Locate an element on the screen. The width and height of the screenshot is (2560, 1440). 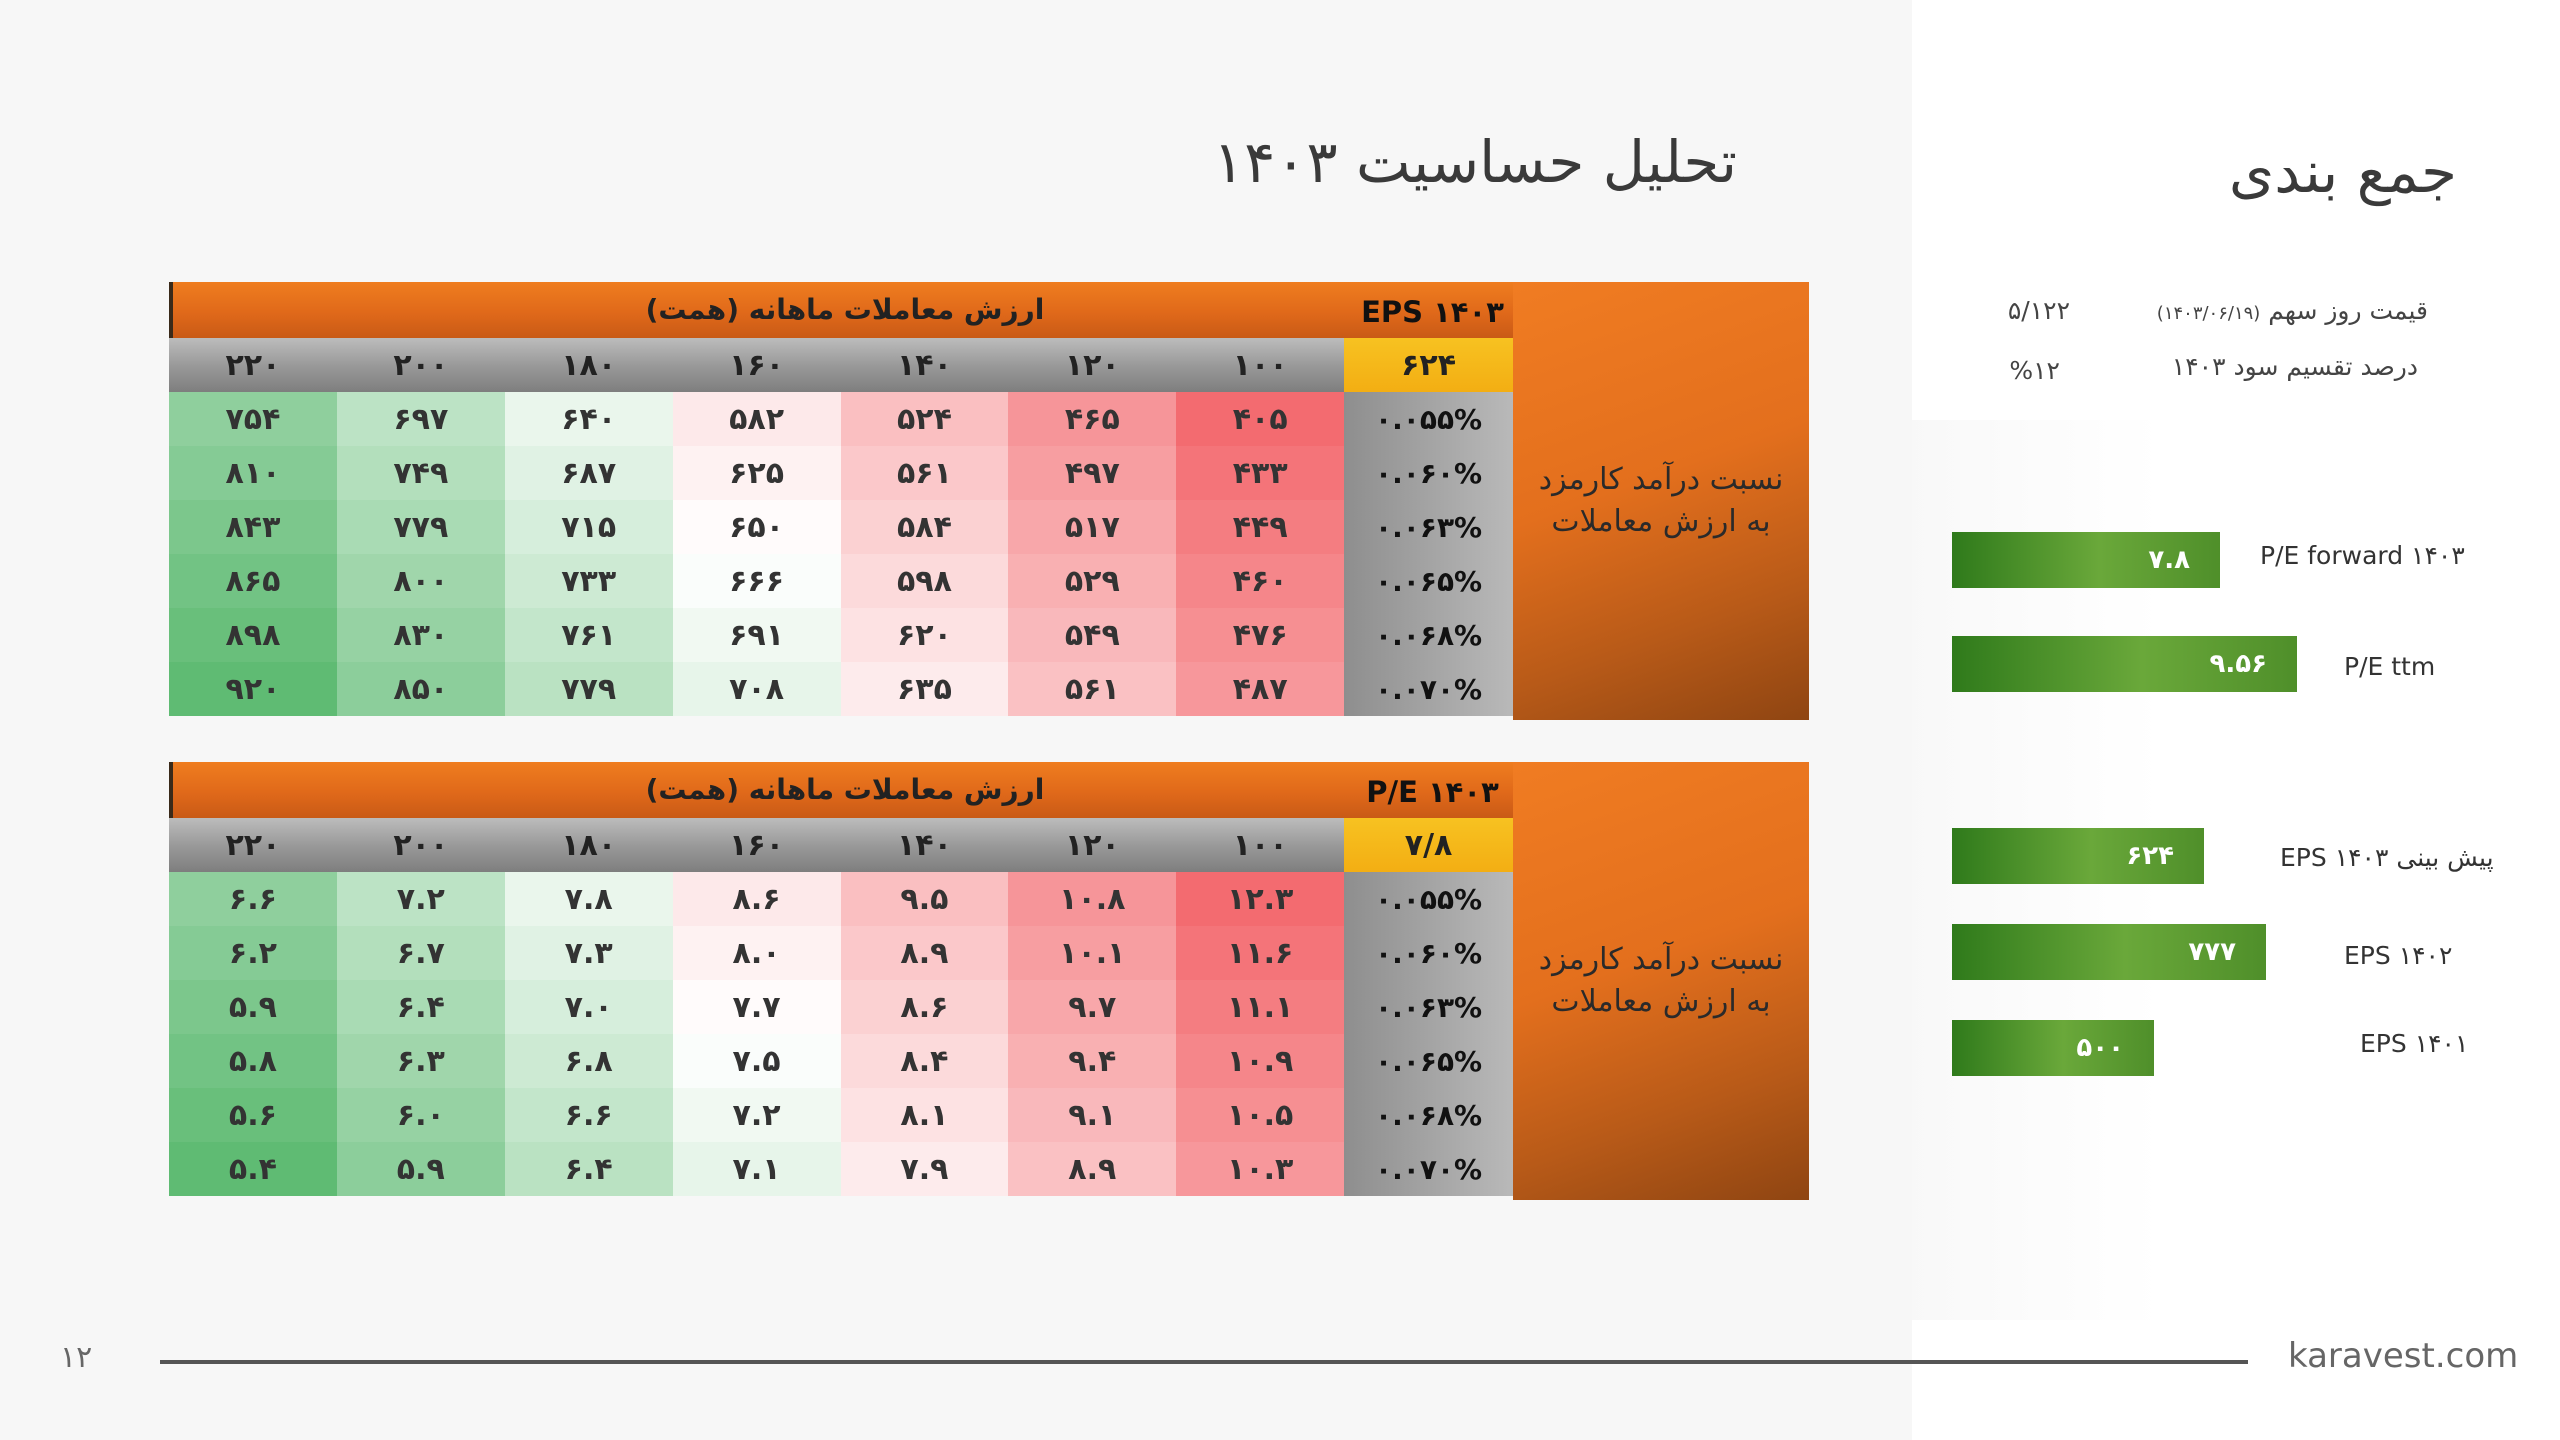
table-cell: ۵۹۸ is located at coordinates (924, 581).